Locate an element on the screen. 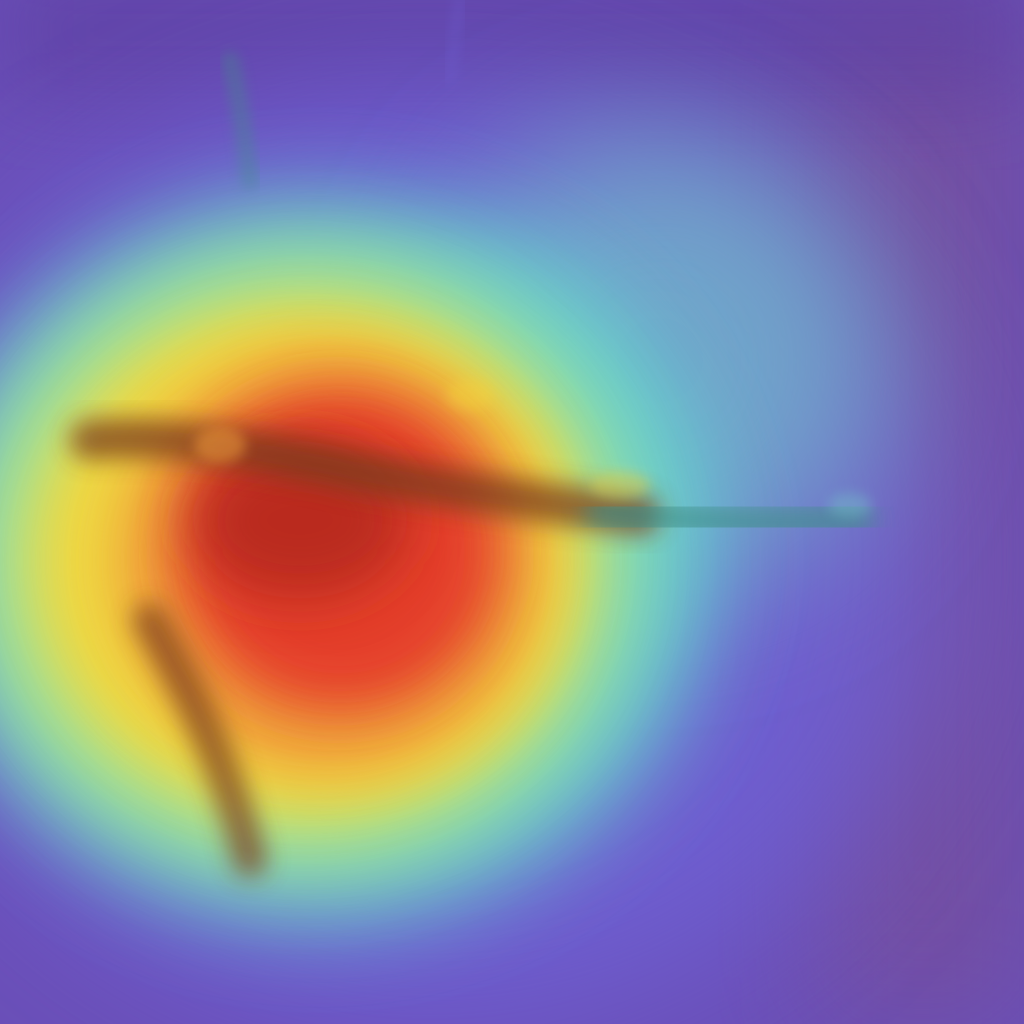 The image size is (1024, 1024). faint-top-streak-center is located at coordinates (455, 42).